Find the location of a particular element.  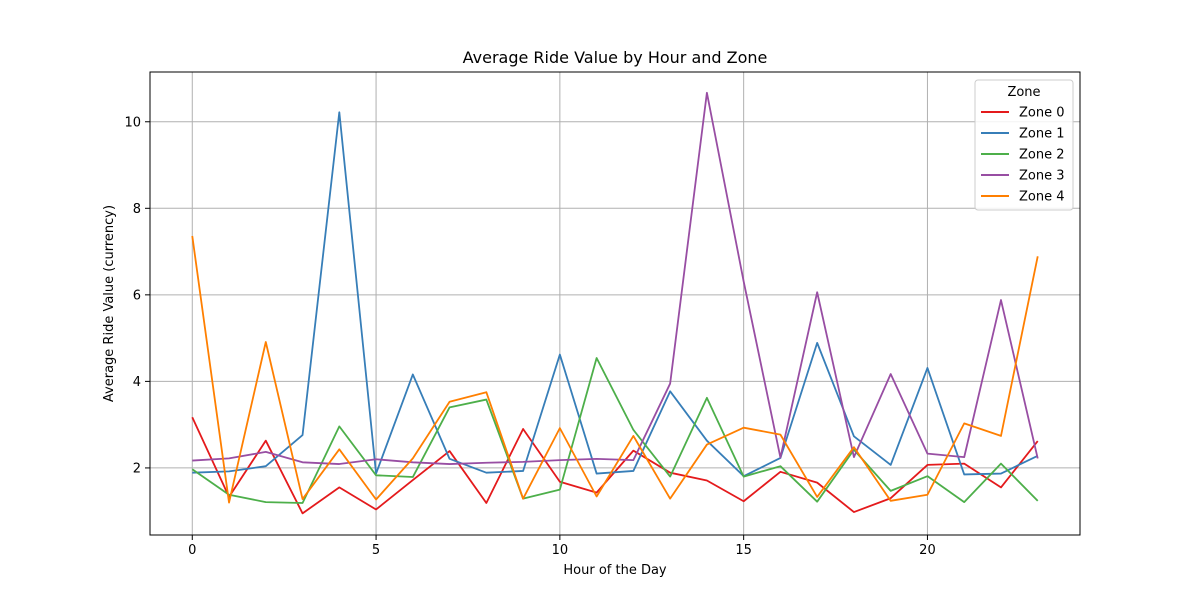

legend-title: Zone is located at coordinates (1023, 92).